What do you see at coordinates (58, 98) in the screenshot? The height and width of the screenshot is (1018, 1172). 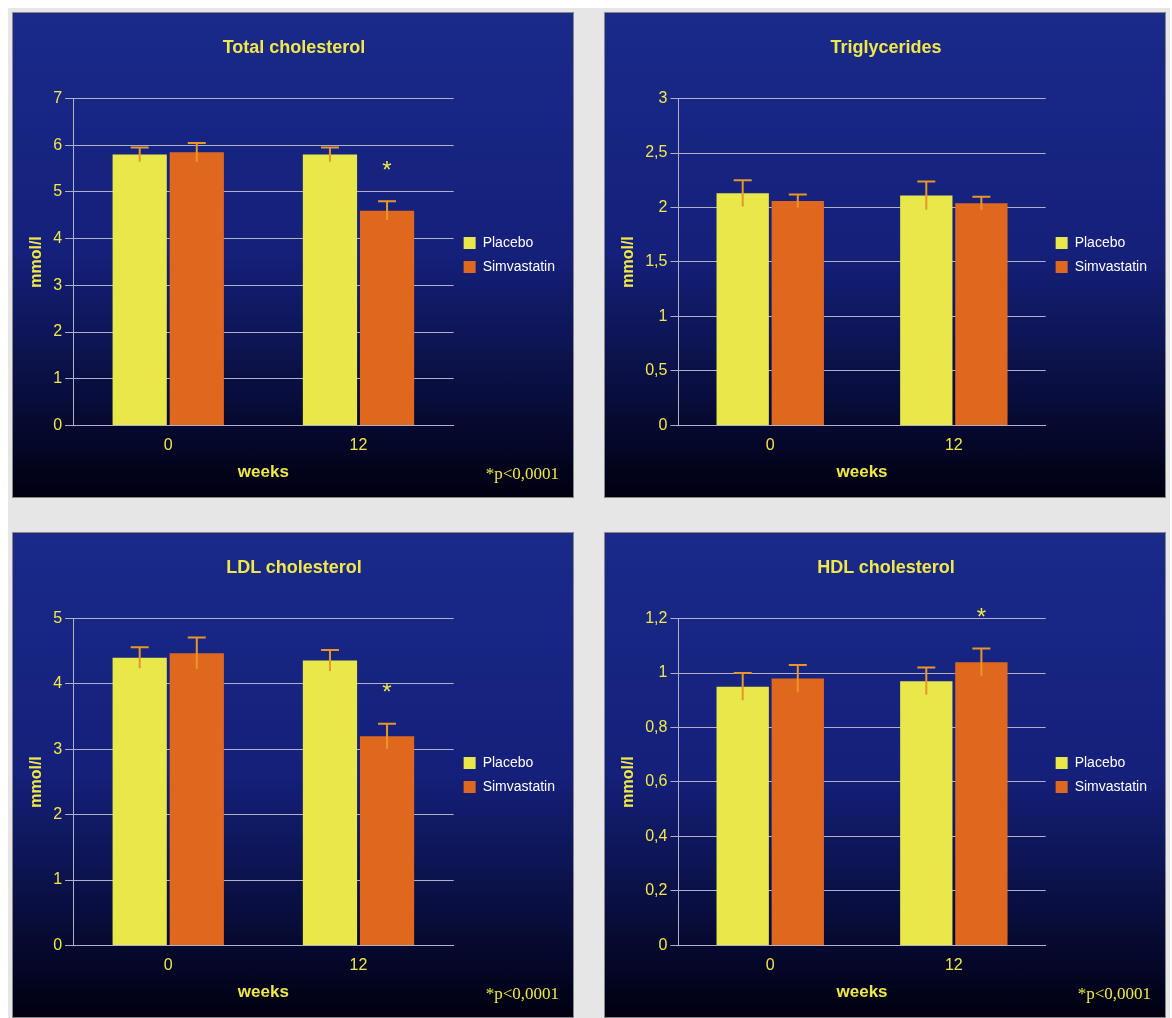 I see `y-tick-label: 7` at bounding box center [58, 98].